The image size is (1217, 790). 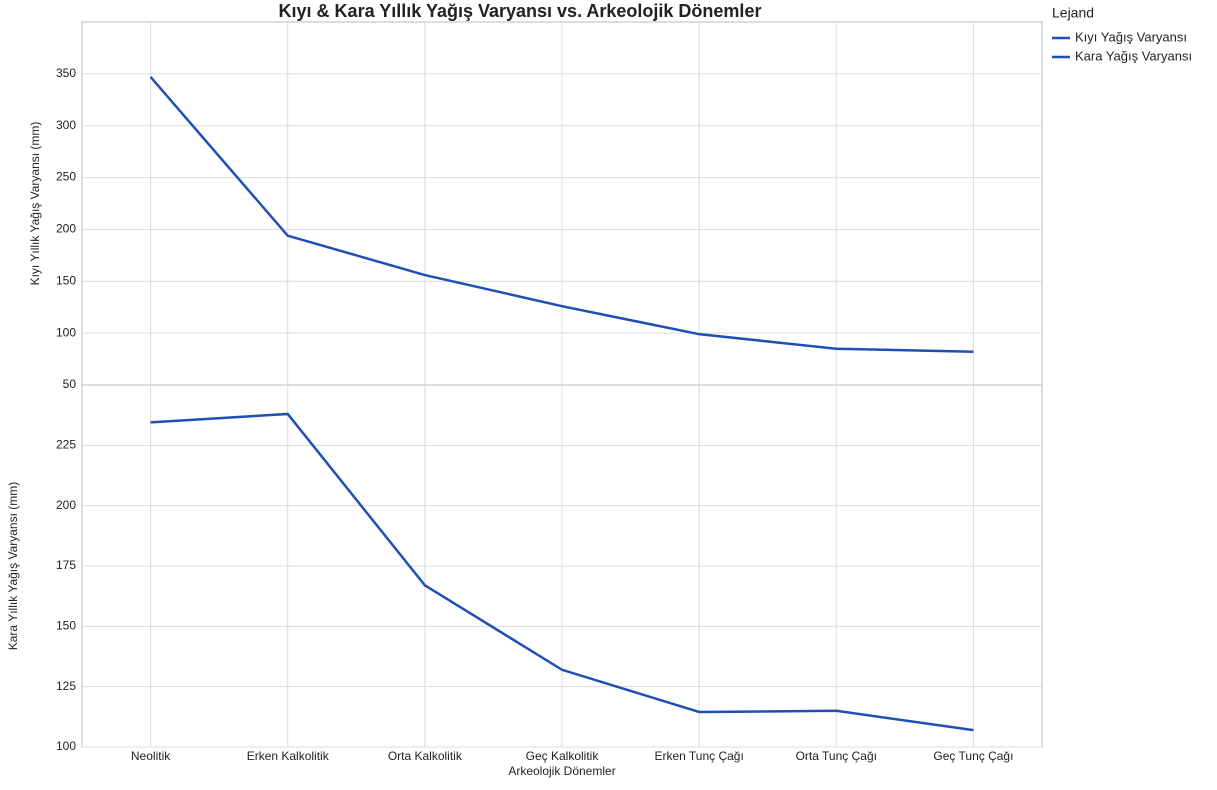 I want to click on x-tick-label: Neolitik, so click(x=151, y=756).